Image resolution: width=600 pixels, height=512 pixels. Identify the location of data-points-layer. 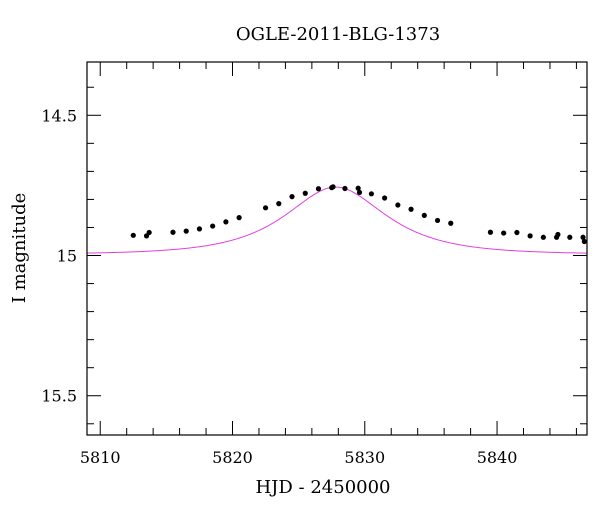
(358, 214).